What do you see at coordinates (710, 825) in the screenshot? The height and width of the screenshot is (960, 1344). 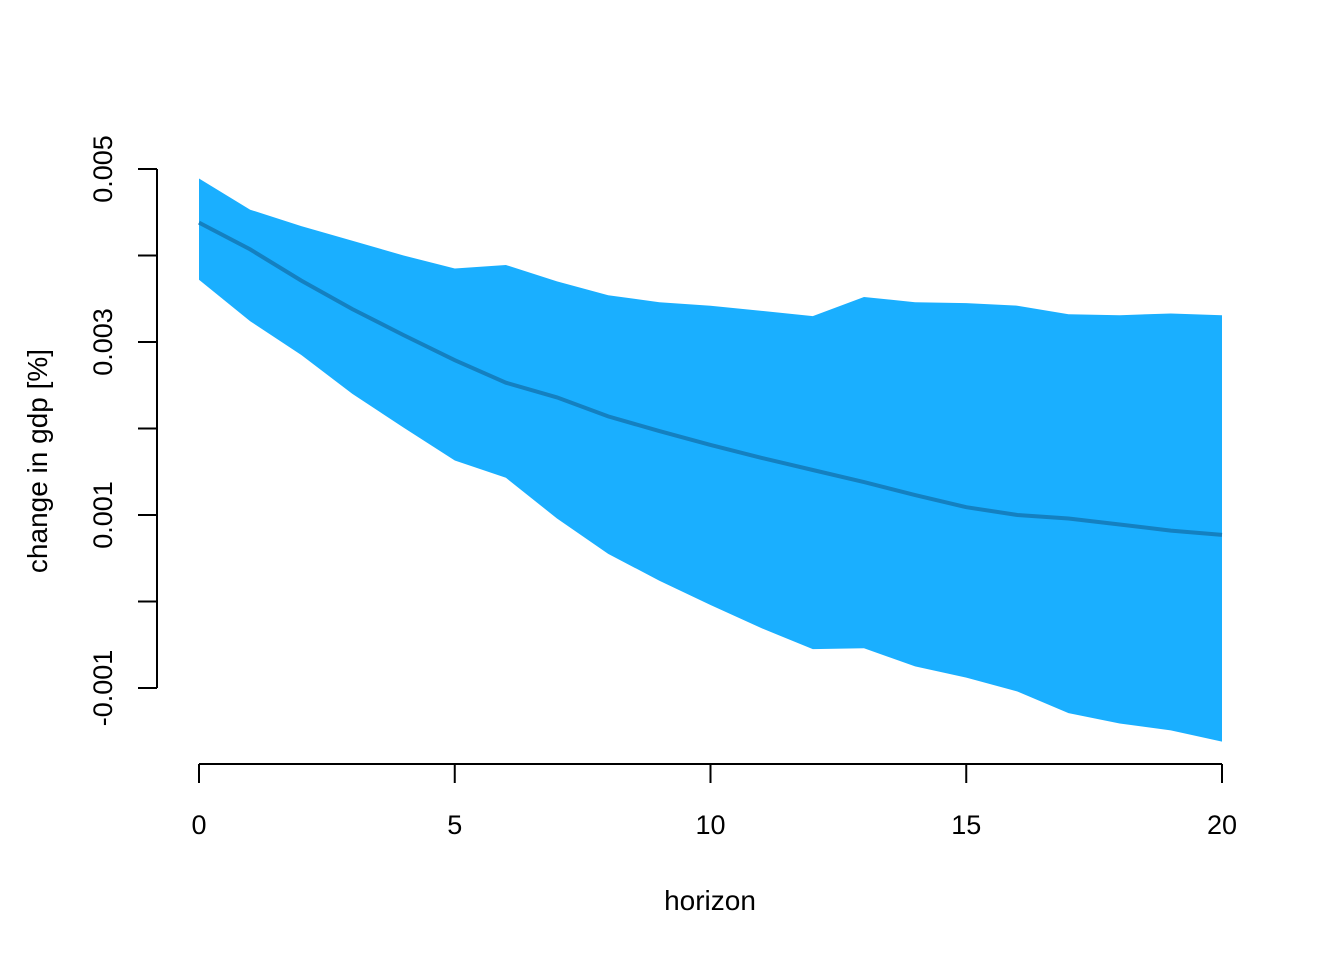 I see `x-tick-label: 10` at bounding box center [710, 825].